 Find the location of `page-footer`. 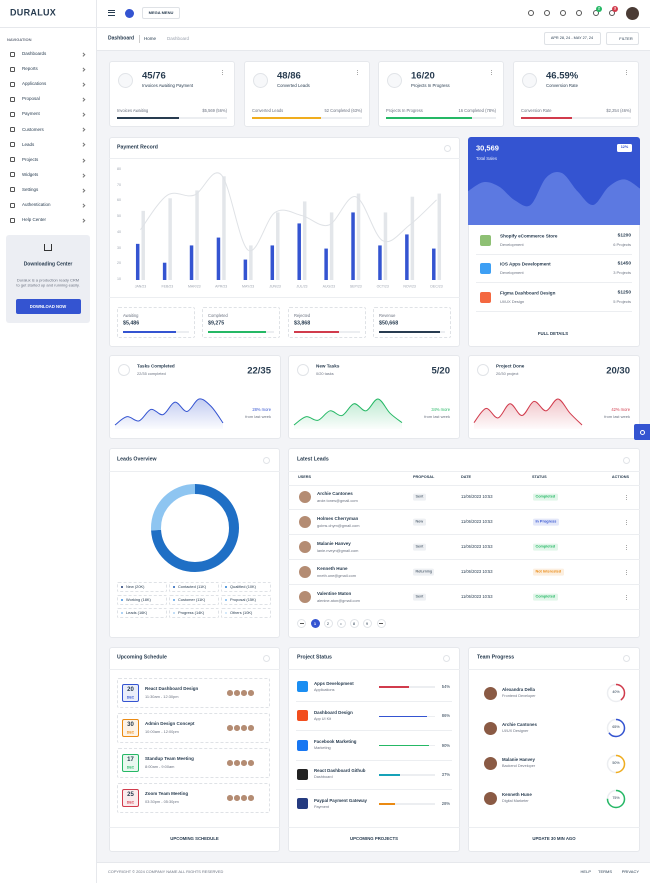

page-footer is located at coordinates (373, 872).